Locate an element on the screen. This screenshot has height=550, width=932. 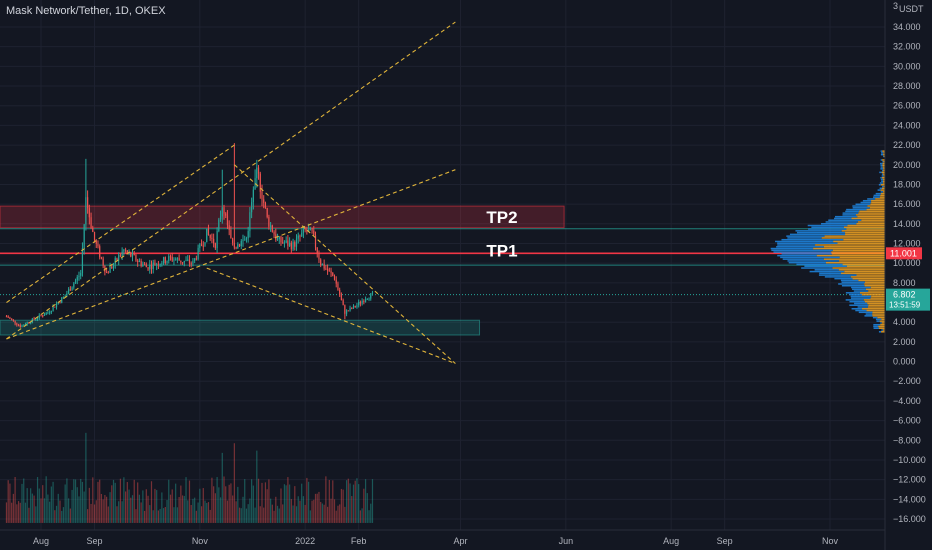
currency-label: USDT is located at coordinates (911, 9).